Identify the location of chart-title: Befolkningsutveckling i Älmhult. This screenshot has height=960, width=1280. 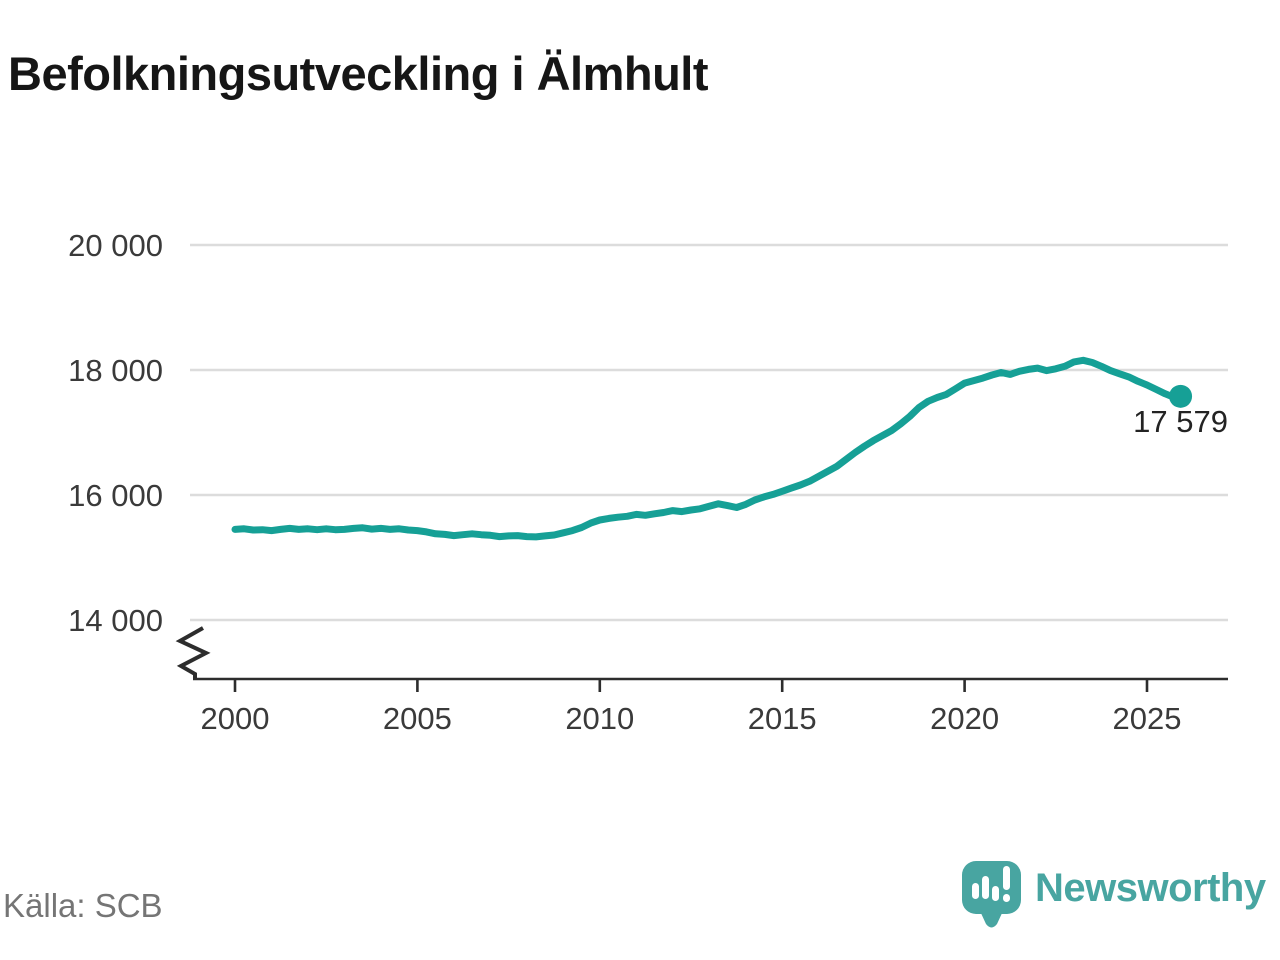
(358, 73).